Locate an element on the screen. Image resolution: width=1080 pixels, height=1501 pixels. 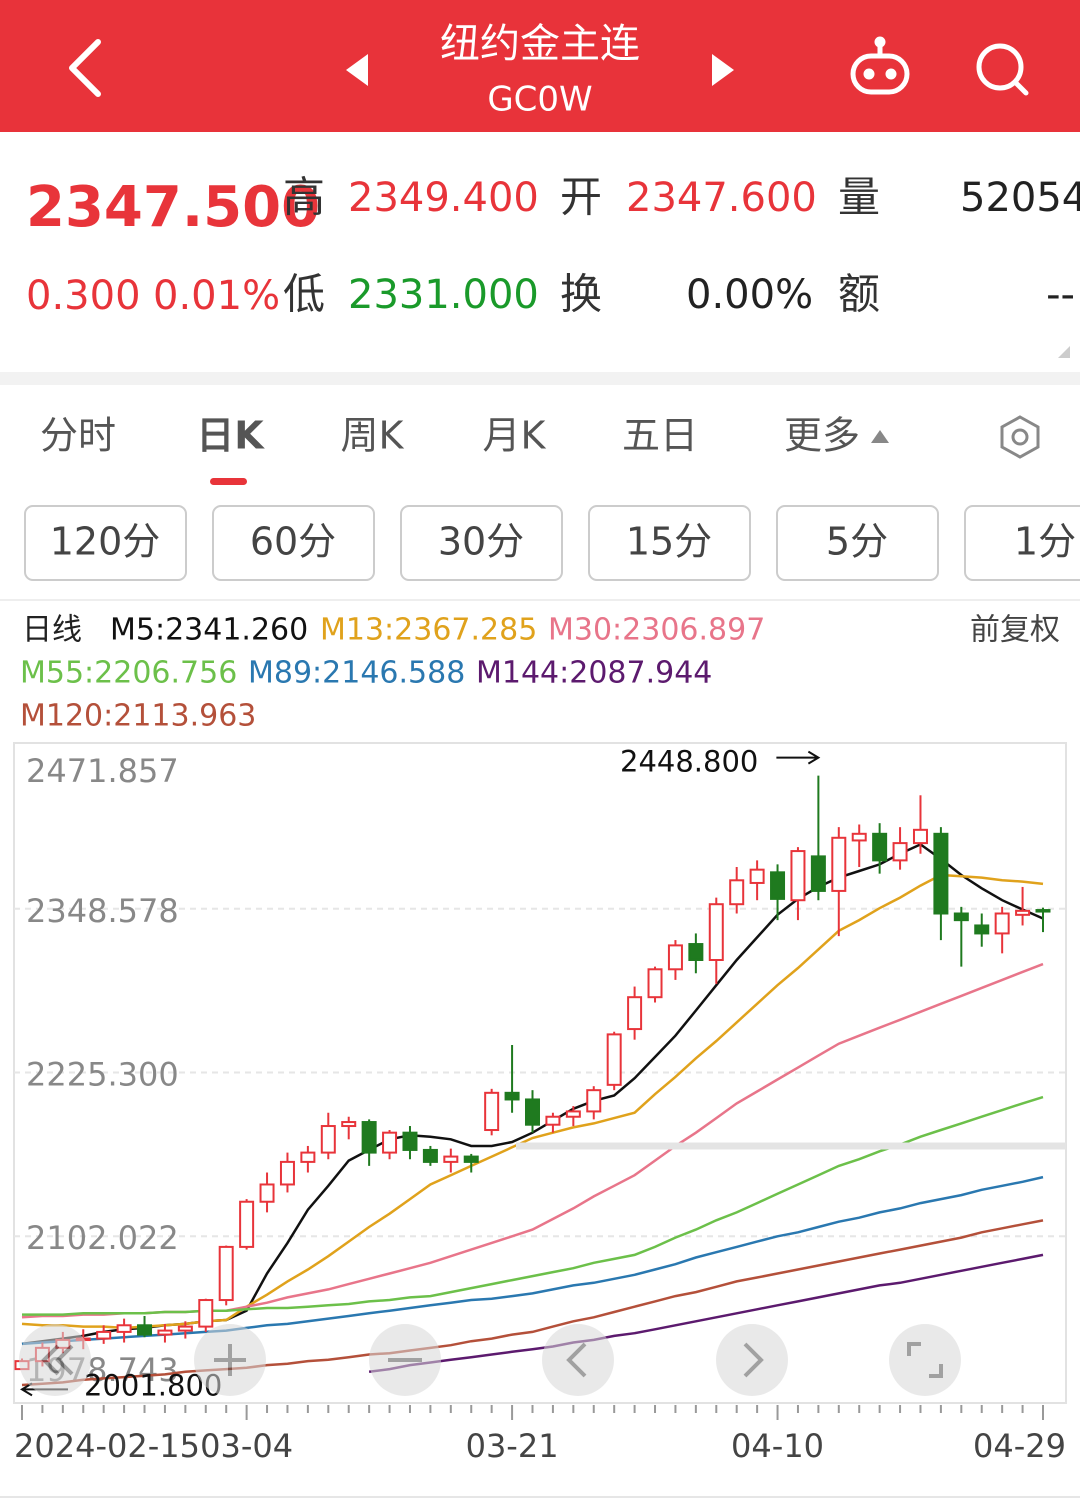
interval-label: 120分 is located at coordinates (105, 542).